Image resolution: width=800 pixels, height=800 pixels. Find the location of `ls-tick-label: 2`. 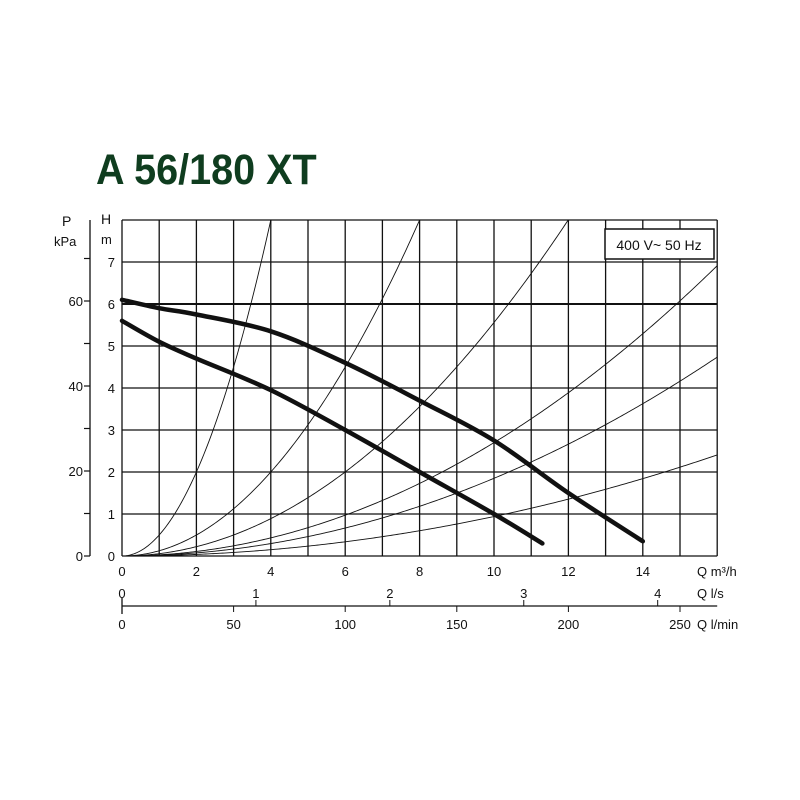

ls-tick-label: 2 is located at coordinates (389, 593).